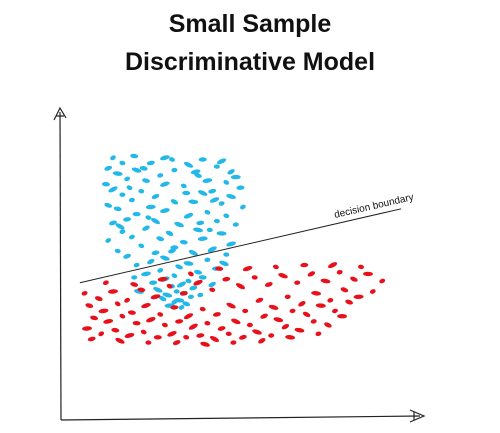 This screenshot has height=433, width=500. I want to click on y-axis-arrow-icon, so click(60, 113).